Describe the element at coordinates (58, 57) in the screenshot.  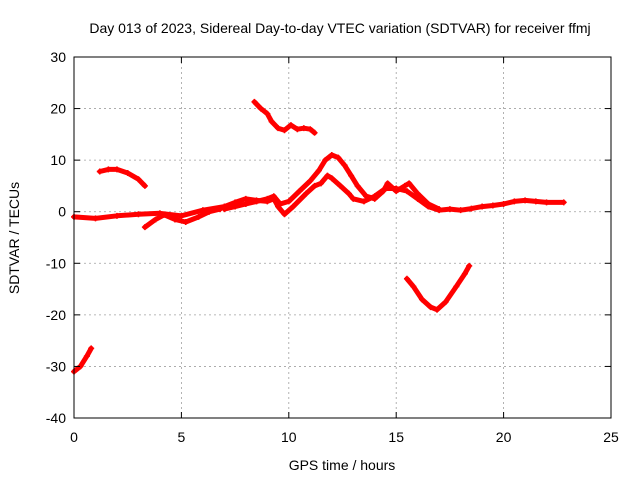
I see `y-tick-label: 30` at that location.